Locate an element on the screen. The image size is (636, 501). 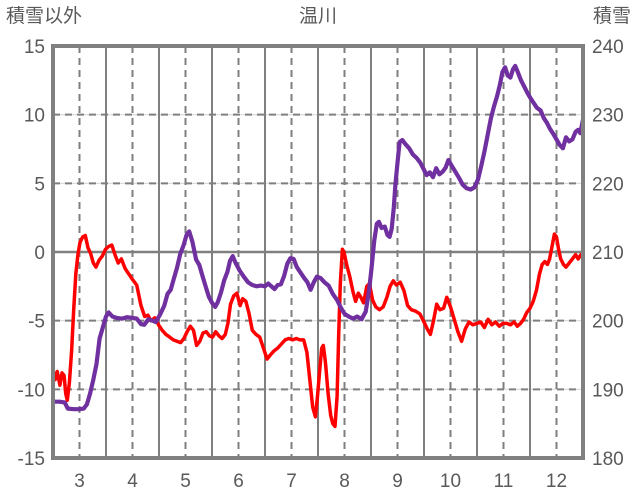
right-axis-title: 積雪 is located at coordinates (611, 16).